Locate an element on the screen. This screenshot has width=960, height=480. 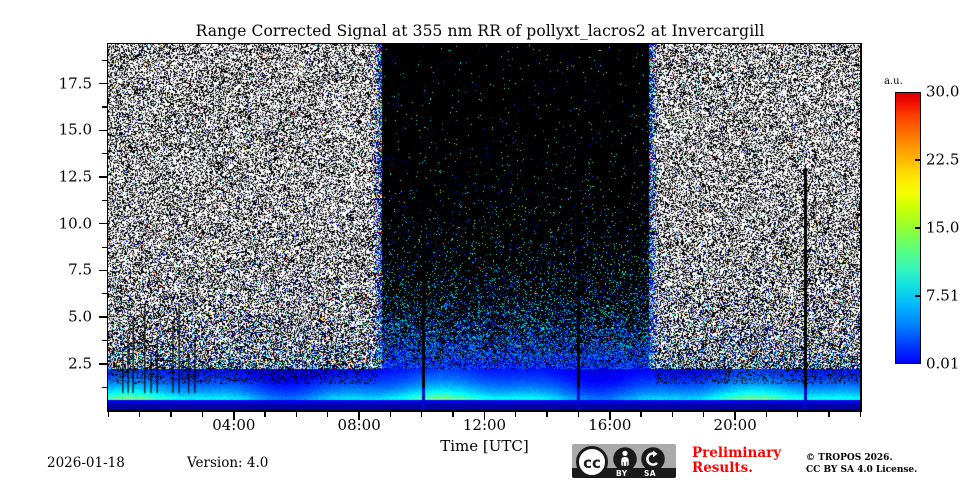
x-tick-label: 12:00 is located at coordinates (484, 425).